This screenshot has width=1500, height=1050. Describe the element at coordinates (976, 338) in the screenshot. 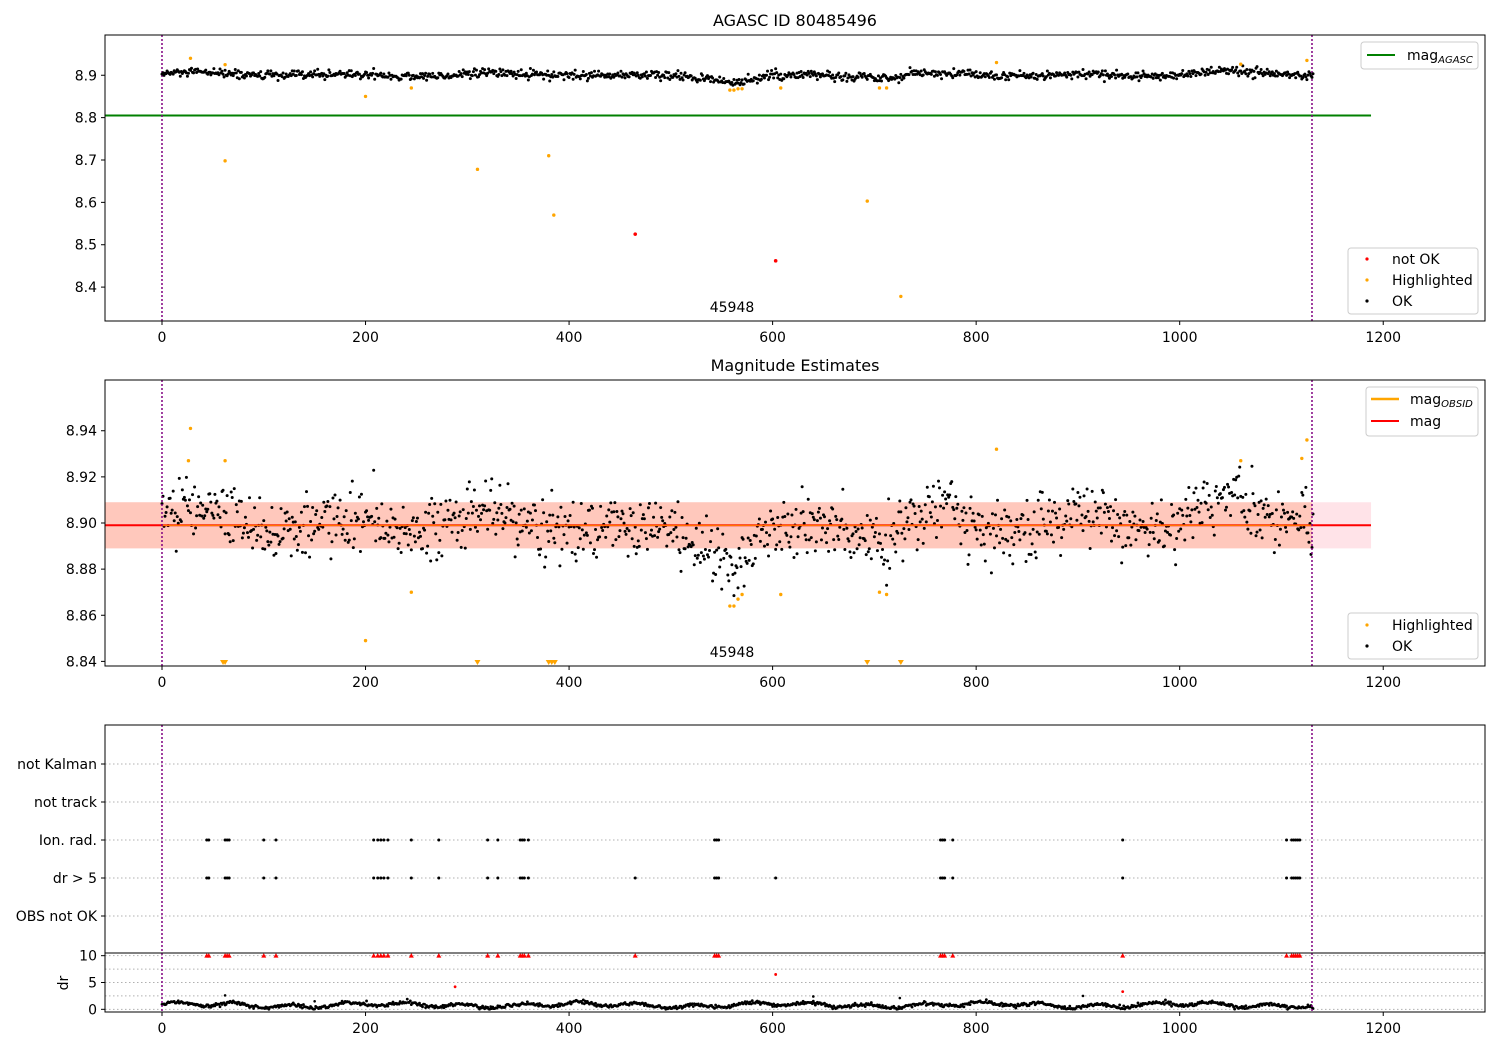

I see `agasc-x-tick-label: 800` at that location.